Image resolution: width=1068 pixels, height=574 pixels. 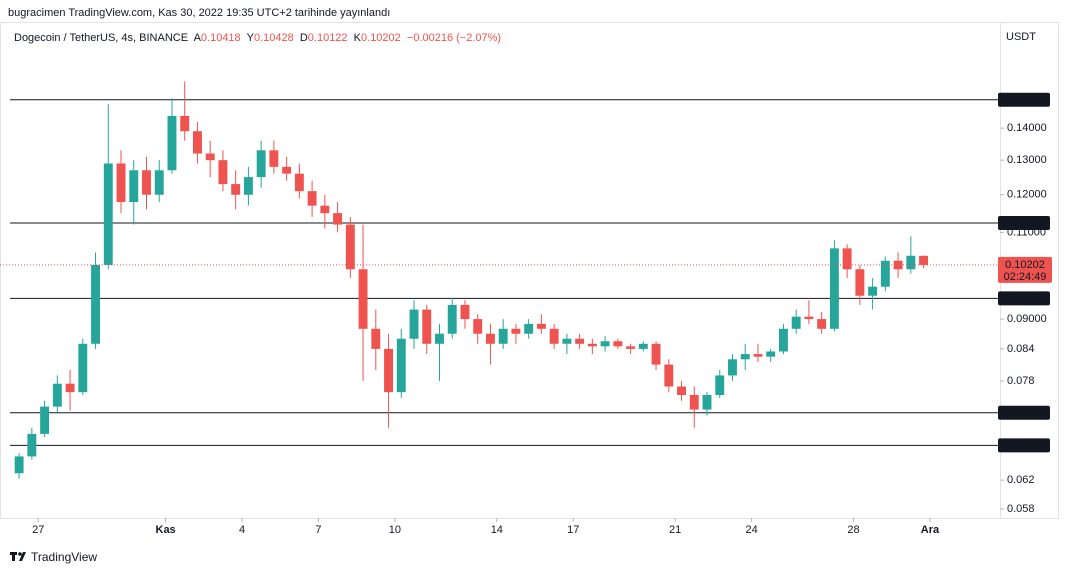 What do you see at coordinates (497, 530) in the screenshot?
I see `x-tick-label: 14` at bounding box center [497, 530].